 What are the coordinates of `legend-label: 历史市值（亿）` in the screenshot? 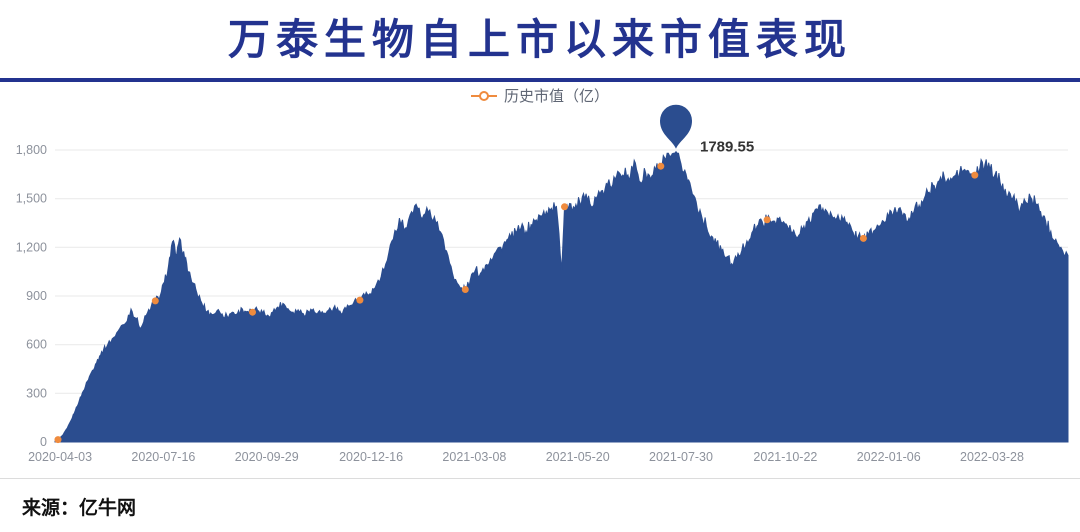 It's located at (556, 97).